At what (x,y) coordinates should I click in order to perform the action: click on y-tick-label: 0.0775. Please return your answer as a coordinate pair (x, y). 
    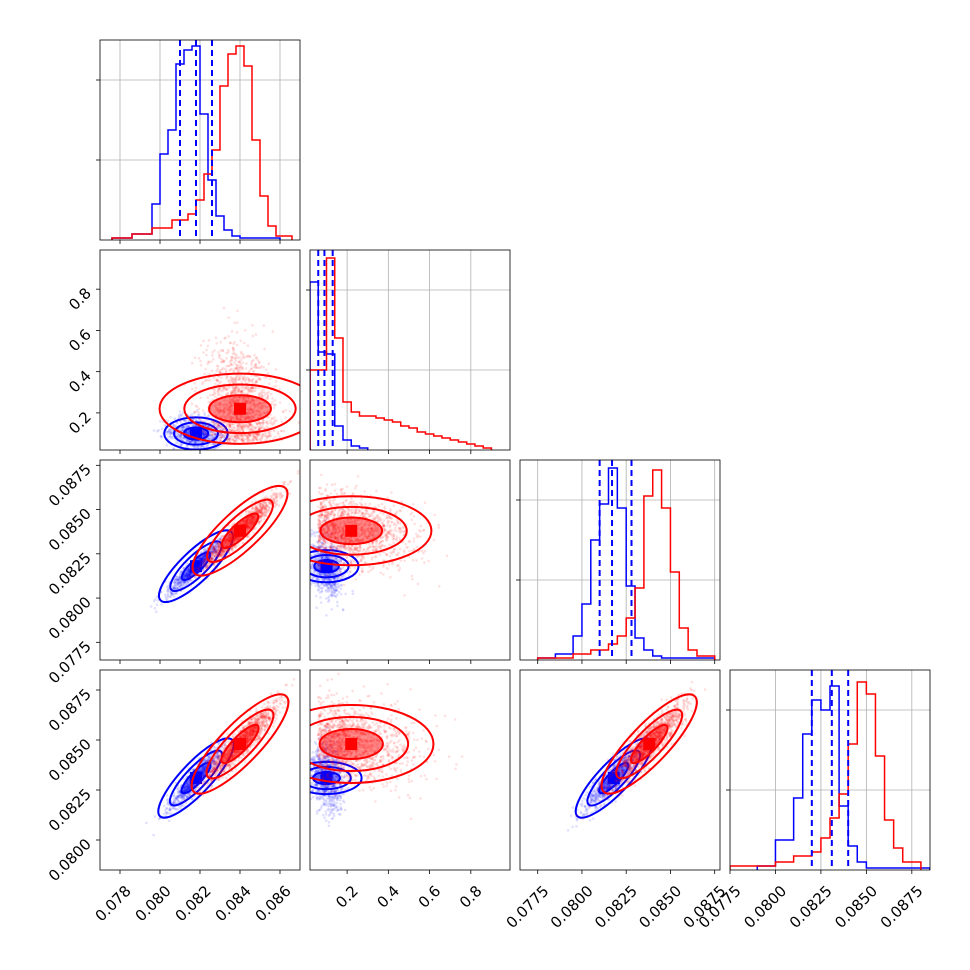
    Looking at the image, I should click on (70, 662).